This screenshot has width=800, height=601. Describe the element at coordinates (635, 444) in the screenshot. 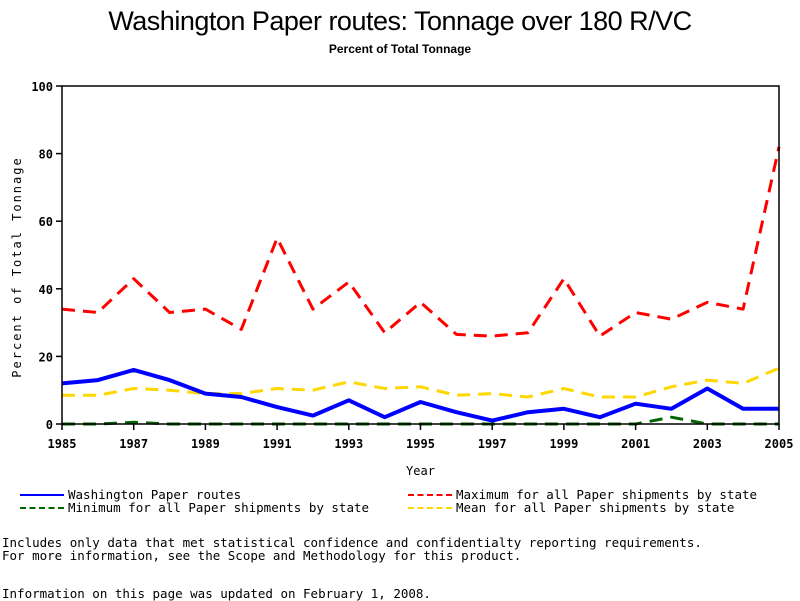

I see `x-tick-label: 2001` at that location.